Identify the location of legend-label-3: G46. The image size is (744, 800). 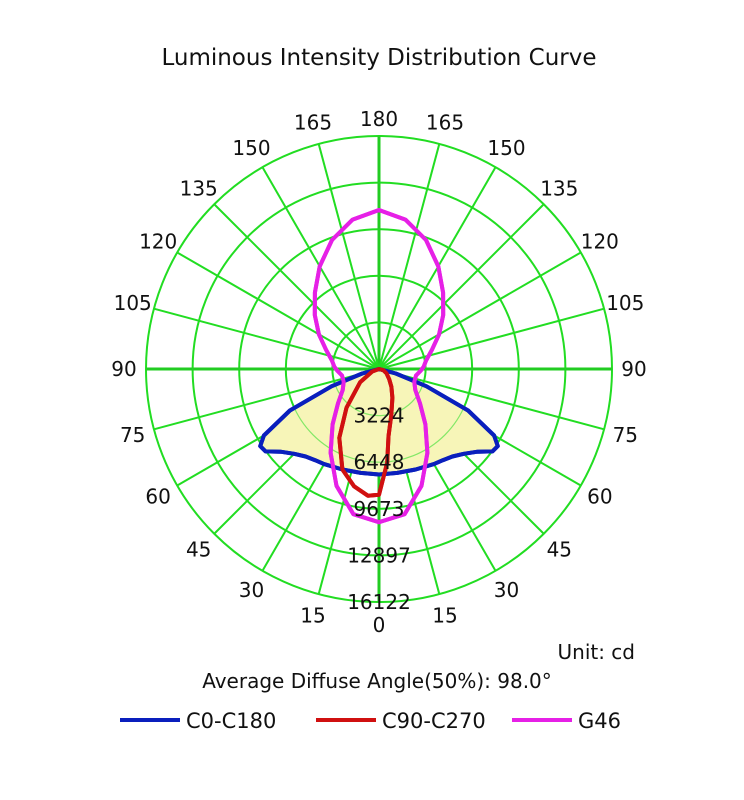
(599, 721).